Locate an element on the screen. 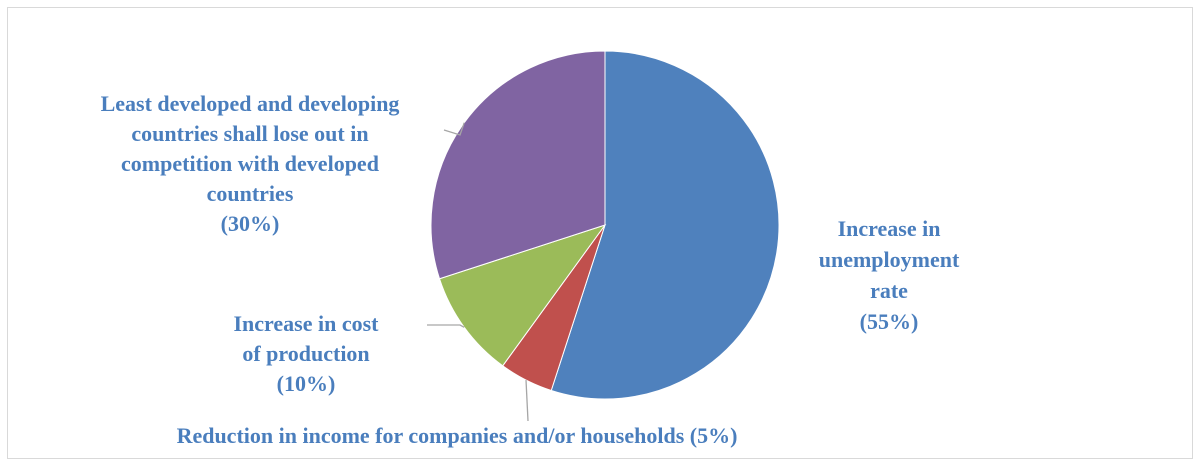 The image size is (1202, 467). slice-label-2: Increase in cost of production (10%) is located at coordinates (306, 353).